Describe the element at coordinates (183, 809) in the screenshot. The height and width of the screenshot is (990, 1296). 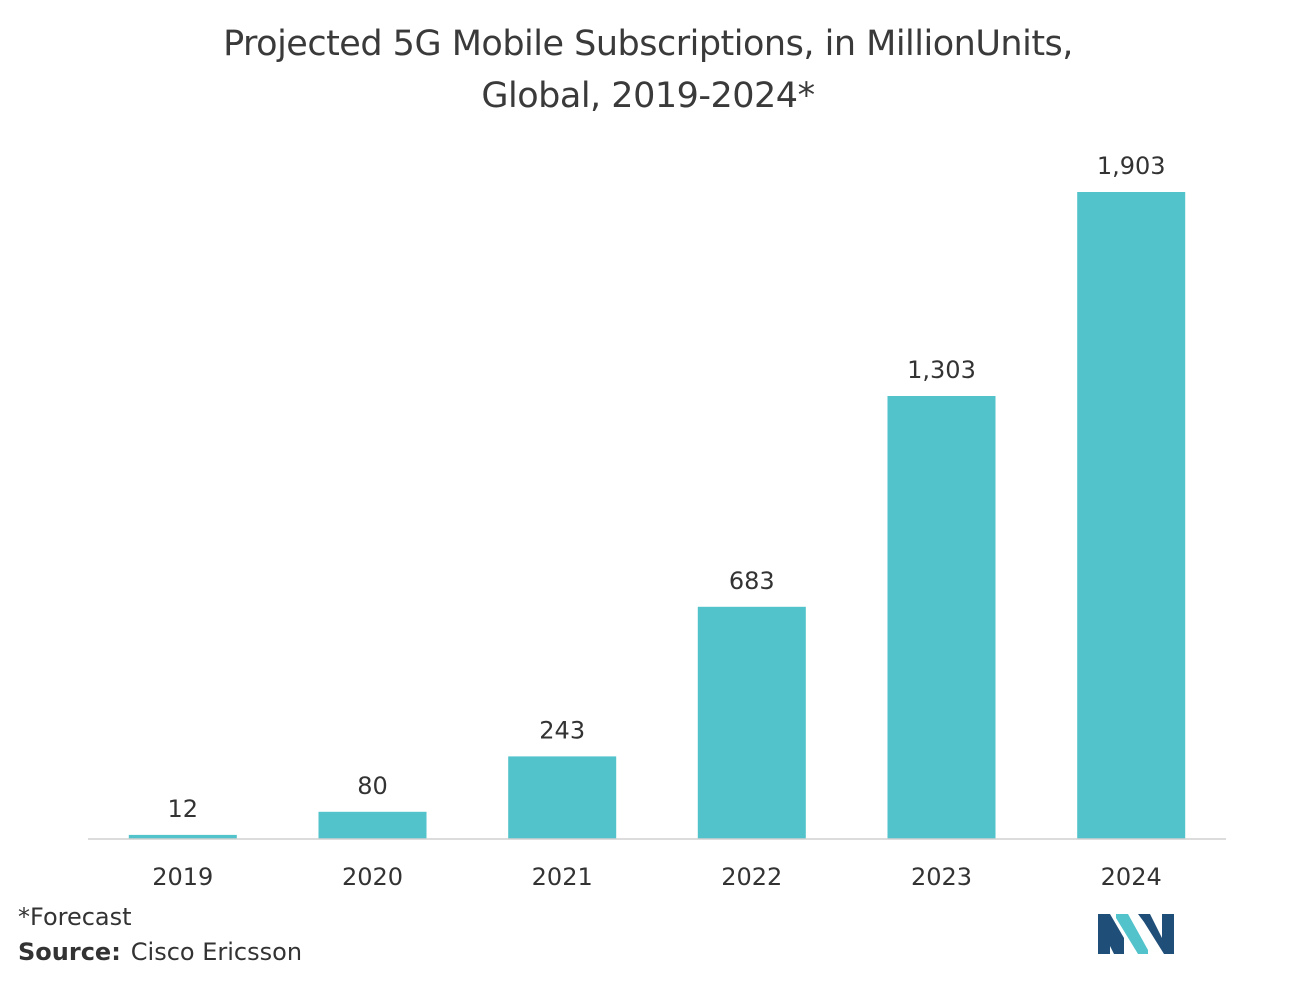
I see `data-label-2019: 12` at that location.